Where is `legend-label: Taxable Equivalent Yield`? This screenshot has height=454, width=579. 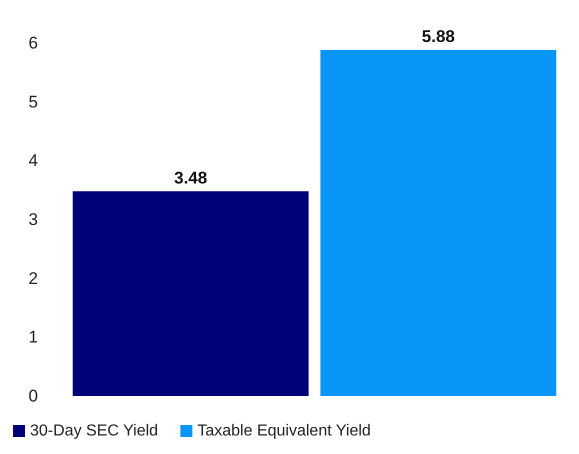
legend-label: Taxable Equivalent Yield is located at coordinates (284, 431).